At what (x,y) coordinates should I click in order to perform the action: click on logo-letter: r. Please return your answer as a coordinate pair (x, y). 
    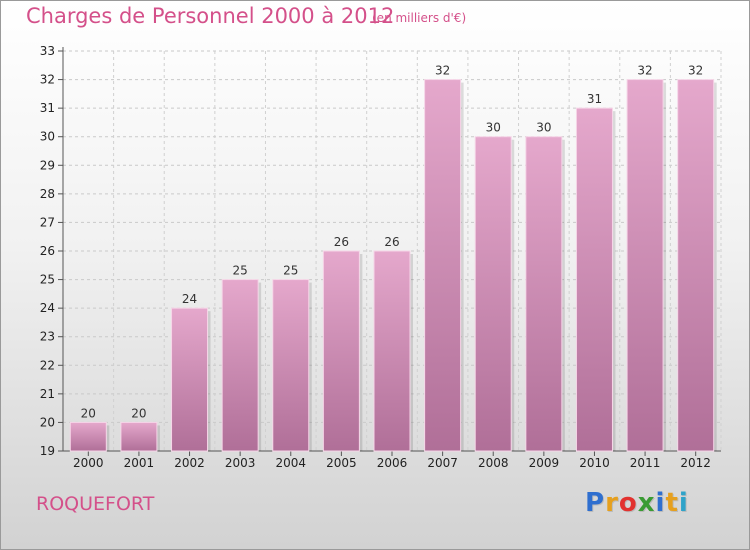
    Looking at the image, I should click on (612, 503).